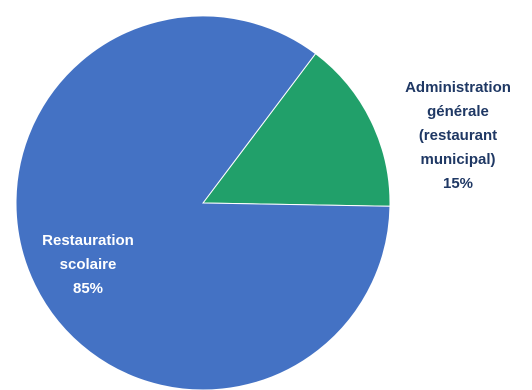  I want to click on pie-label-0: Restauration scolaire 85%, so click(88, 264).